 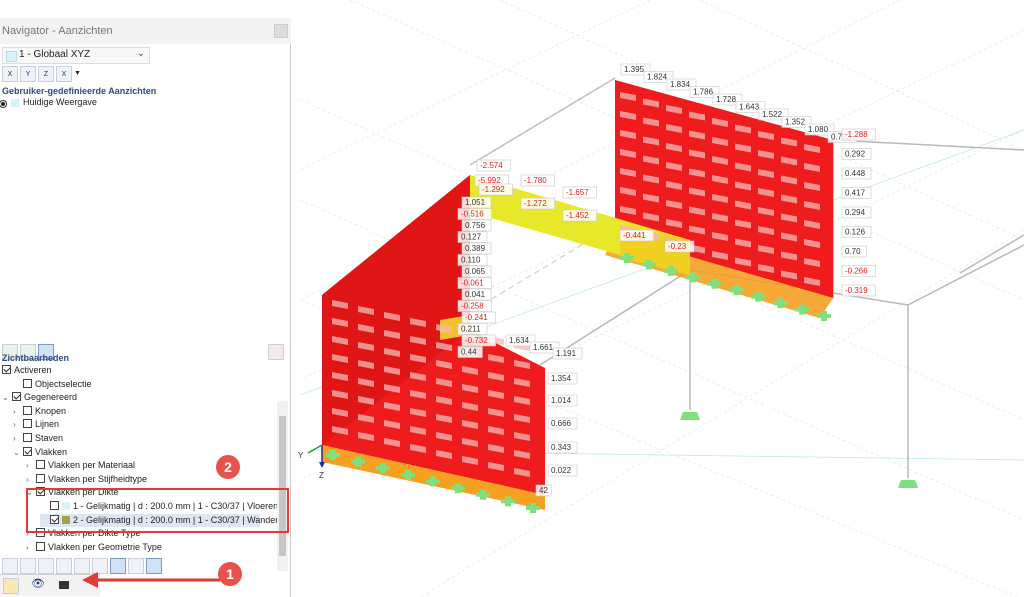 I want to click on axis-iso-label: X, so click(x=64, y=74).